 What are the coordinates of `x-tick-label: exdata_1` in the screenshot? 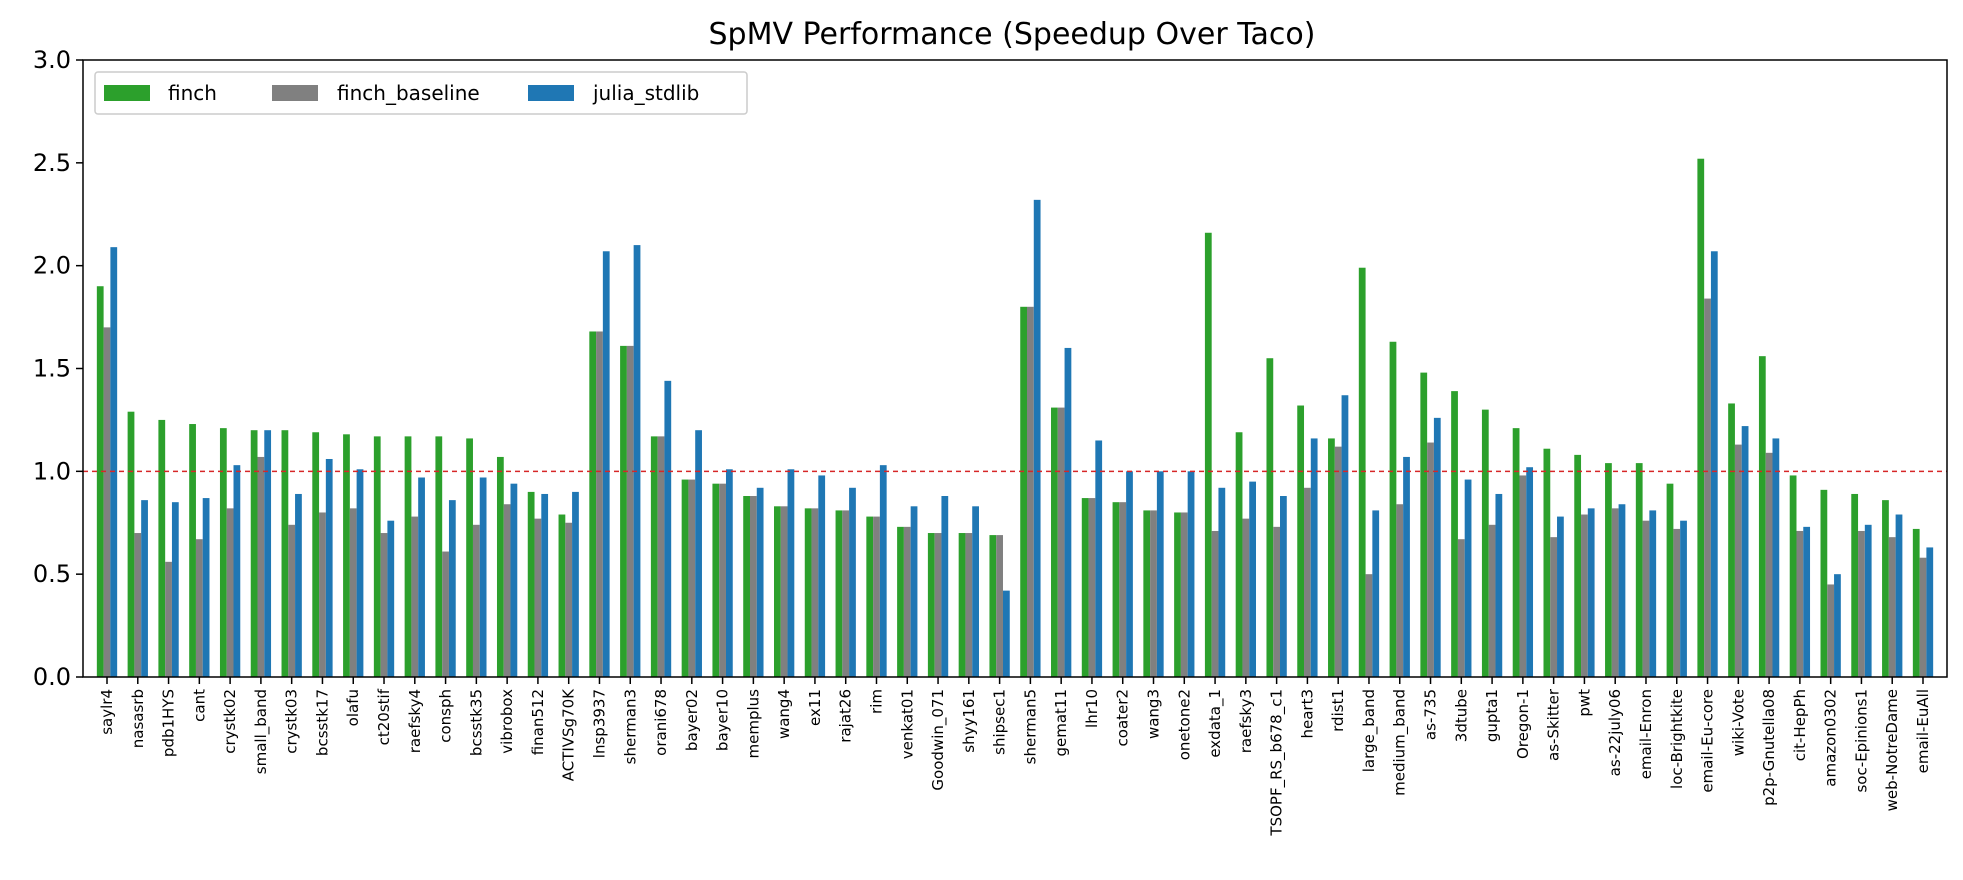 It's located at (1215, 723).